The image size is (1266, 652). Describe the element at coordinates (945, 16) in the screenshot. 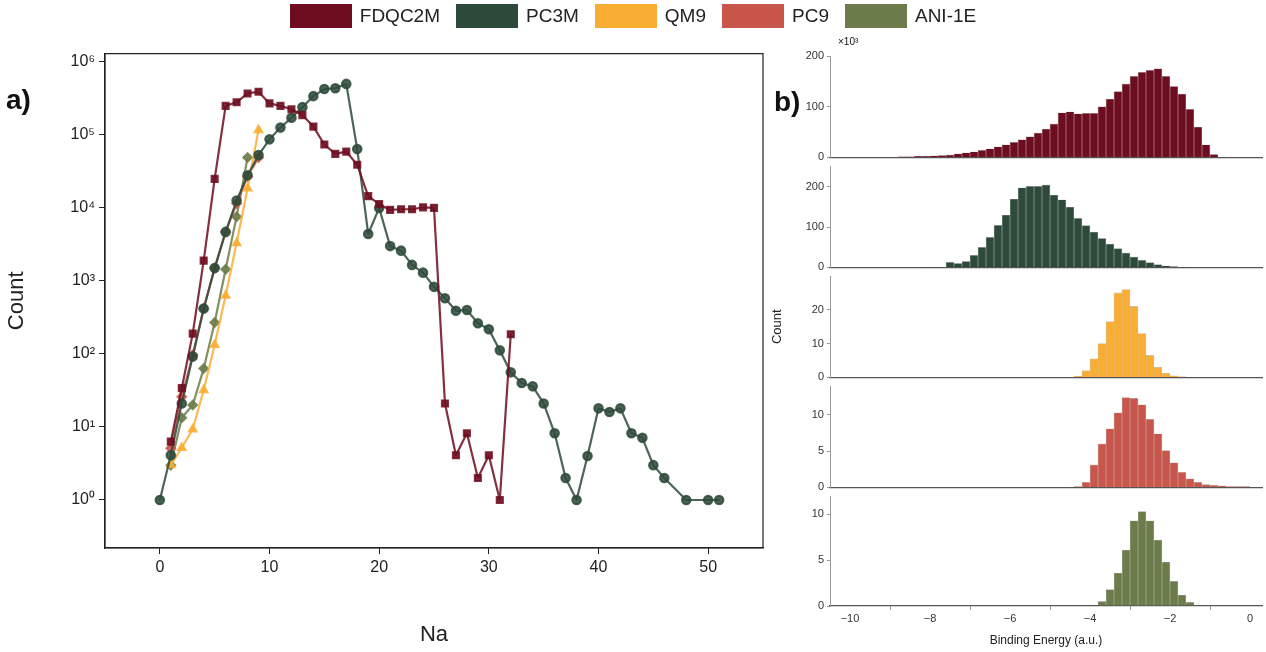

I see `legend-label: ANI-1E` at that location.